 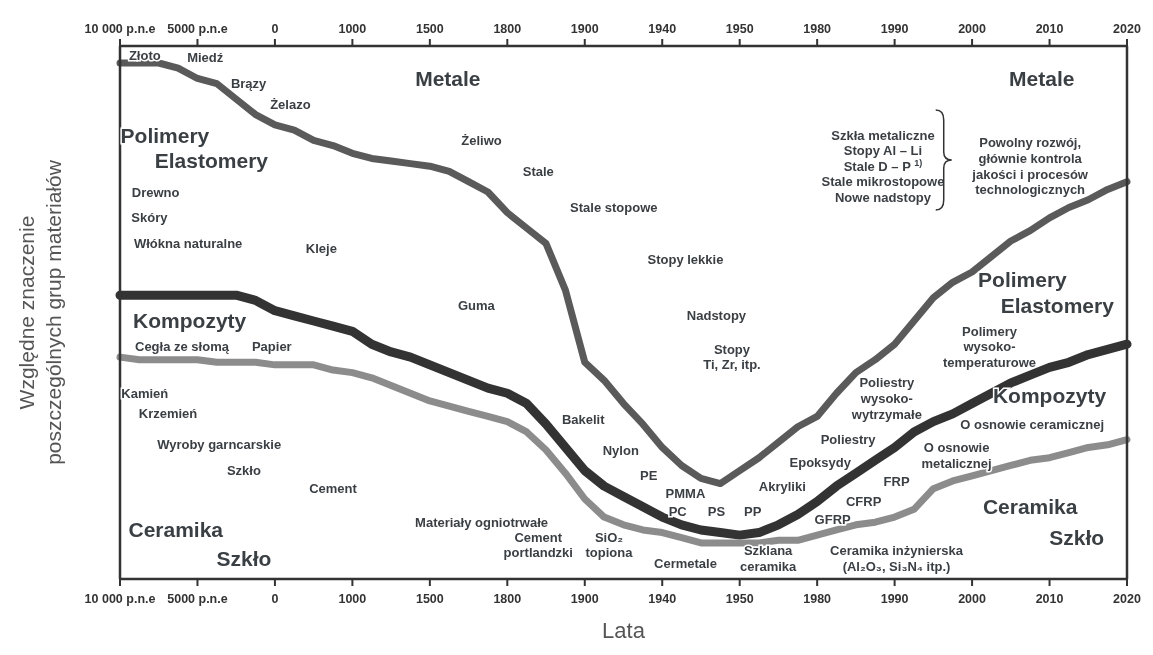 I want to click on annotation: Żelazo, so click(x=290, y=104).